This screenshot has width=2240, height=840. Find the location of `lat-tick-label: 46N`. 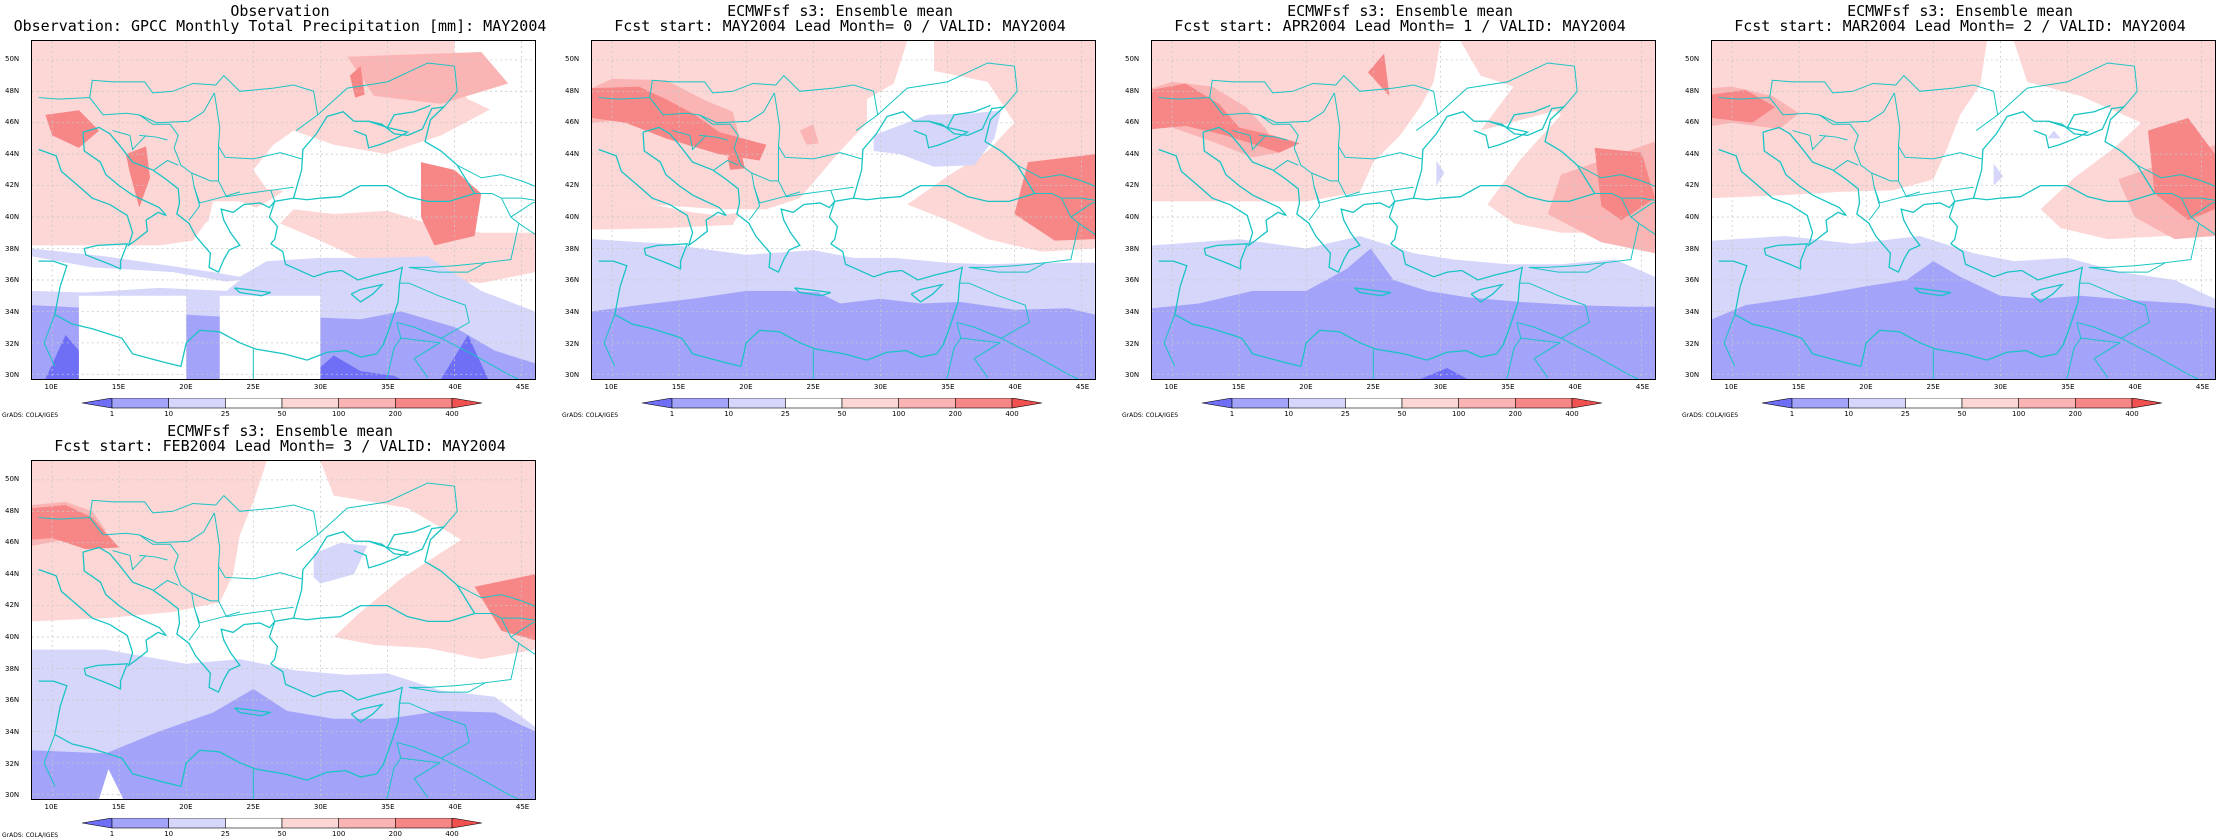

lat-tick-label: 46N is located at coordinates (1132, 122).